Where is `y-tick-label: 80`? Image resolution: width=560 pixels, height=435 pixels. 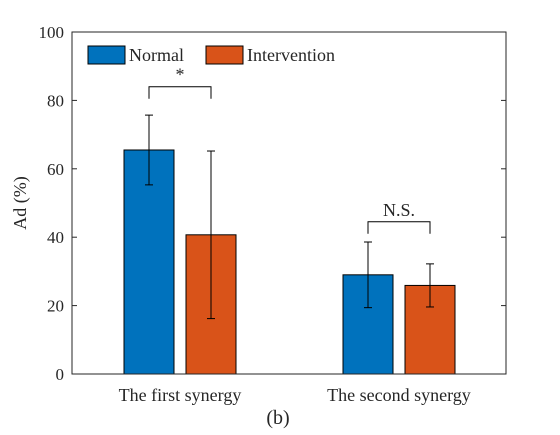
y-tick-label: 80 is located at coordinates (55, 100).